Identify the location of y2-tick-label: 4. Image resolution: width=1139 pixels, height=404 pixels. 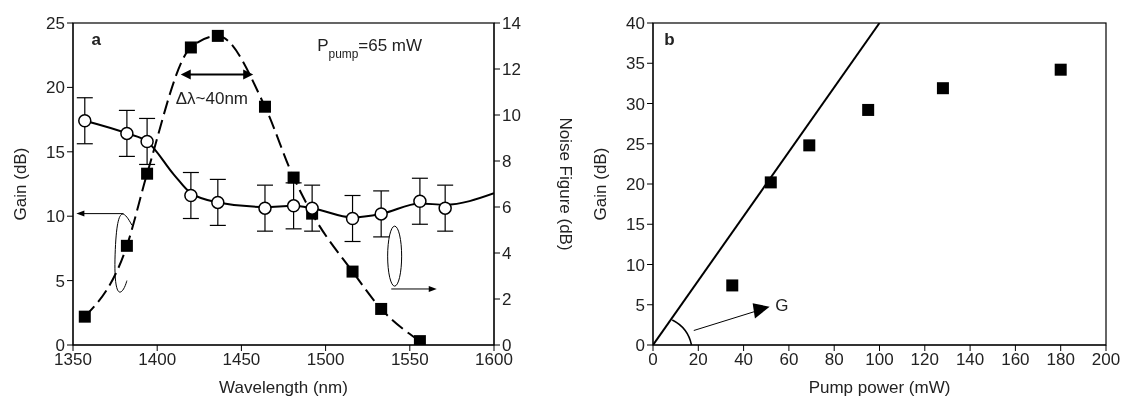
(507, 254).